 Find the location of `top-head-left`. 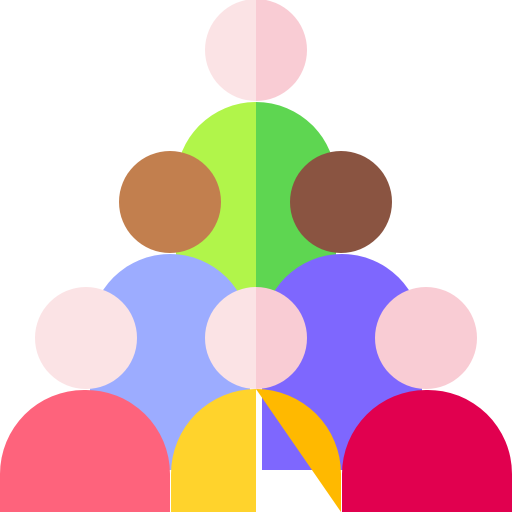

top-head-left is located at coordinates (230, 50).